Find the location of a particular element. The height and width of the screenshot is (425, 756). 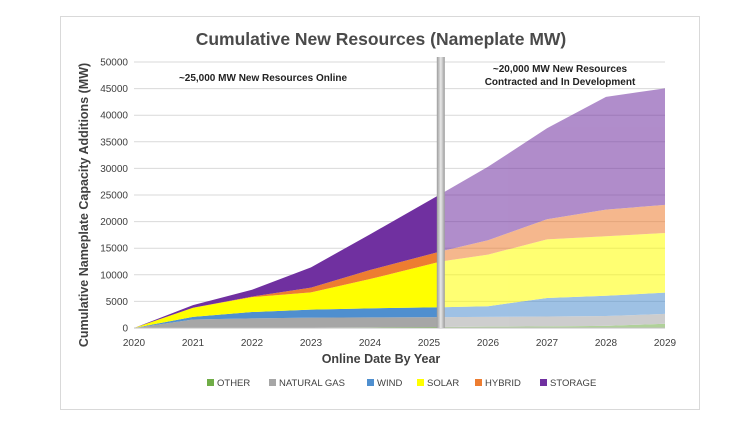

x-tick-label: 2029 is located at coordinates (665, 343).